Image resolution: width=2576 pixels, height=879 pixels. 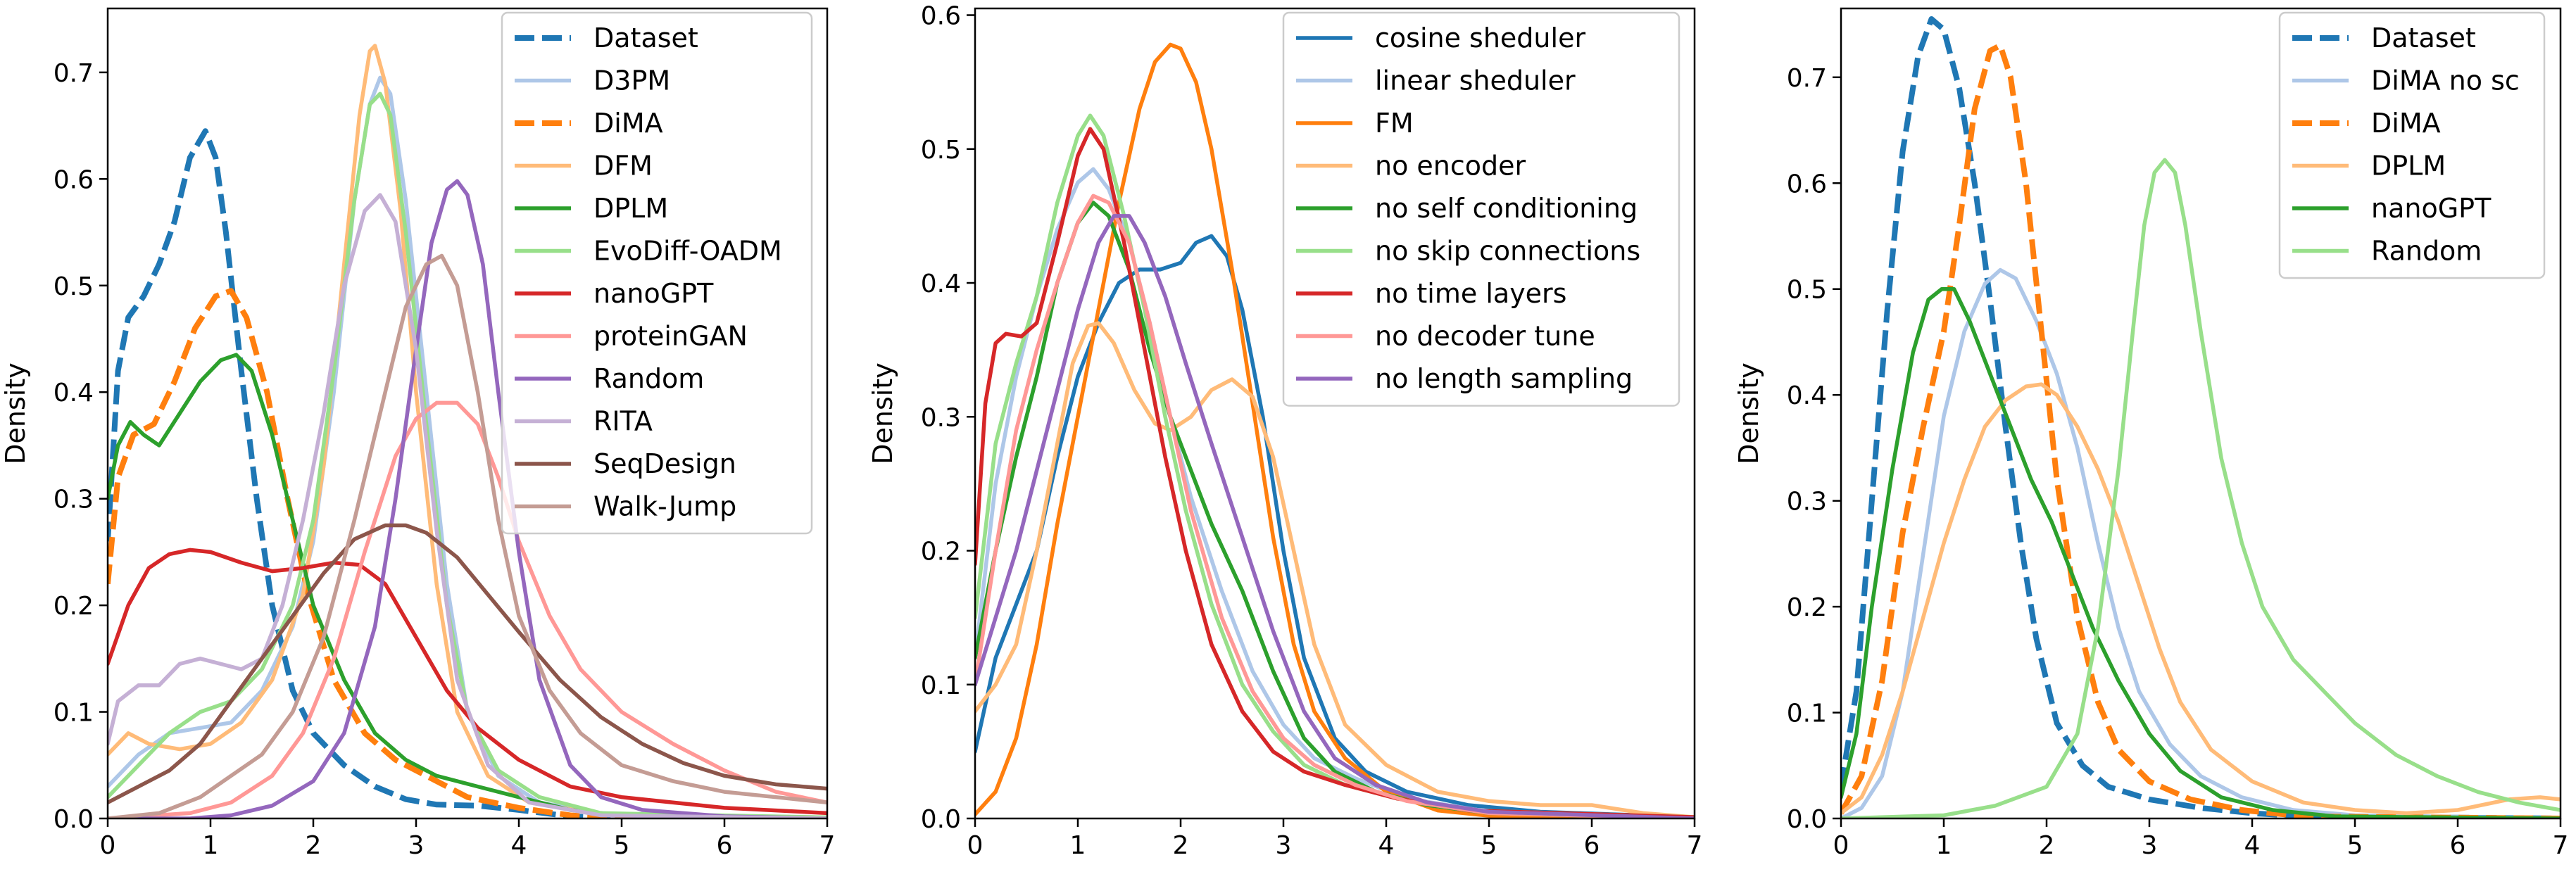 I want to click on legend-entry-label: no decoder tune, so click(x=1485, y=336).